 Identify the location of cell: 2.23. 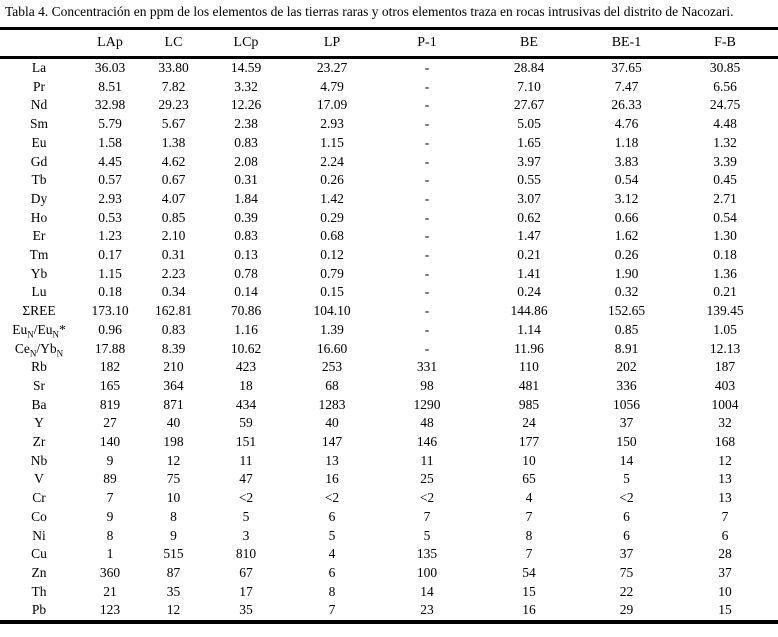
(173, 273).